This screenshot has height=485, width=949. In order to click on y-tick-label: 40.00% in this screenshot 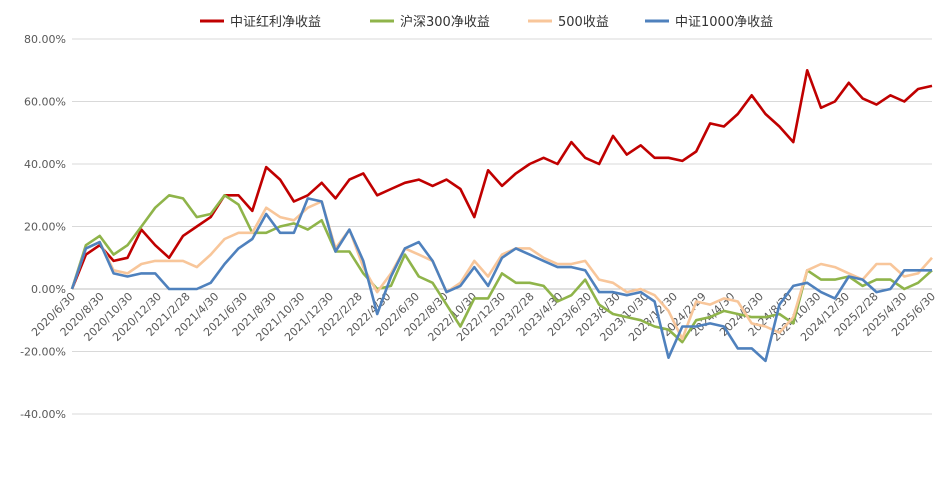, I will do `click(45, 164)`.